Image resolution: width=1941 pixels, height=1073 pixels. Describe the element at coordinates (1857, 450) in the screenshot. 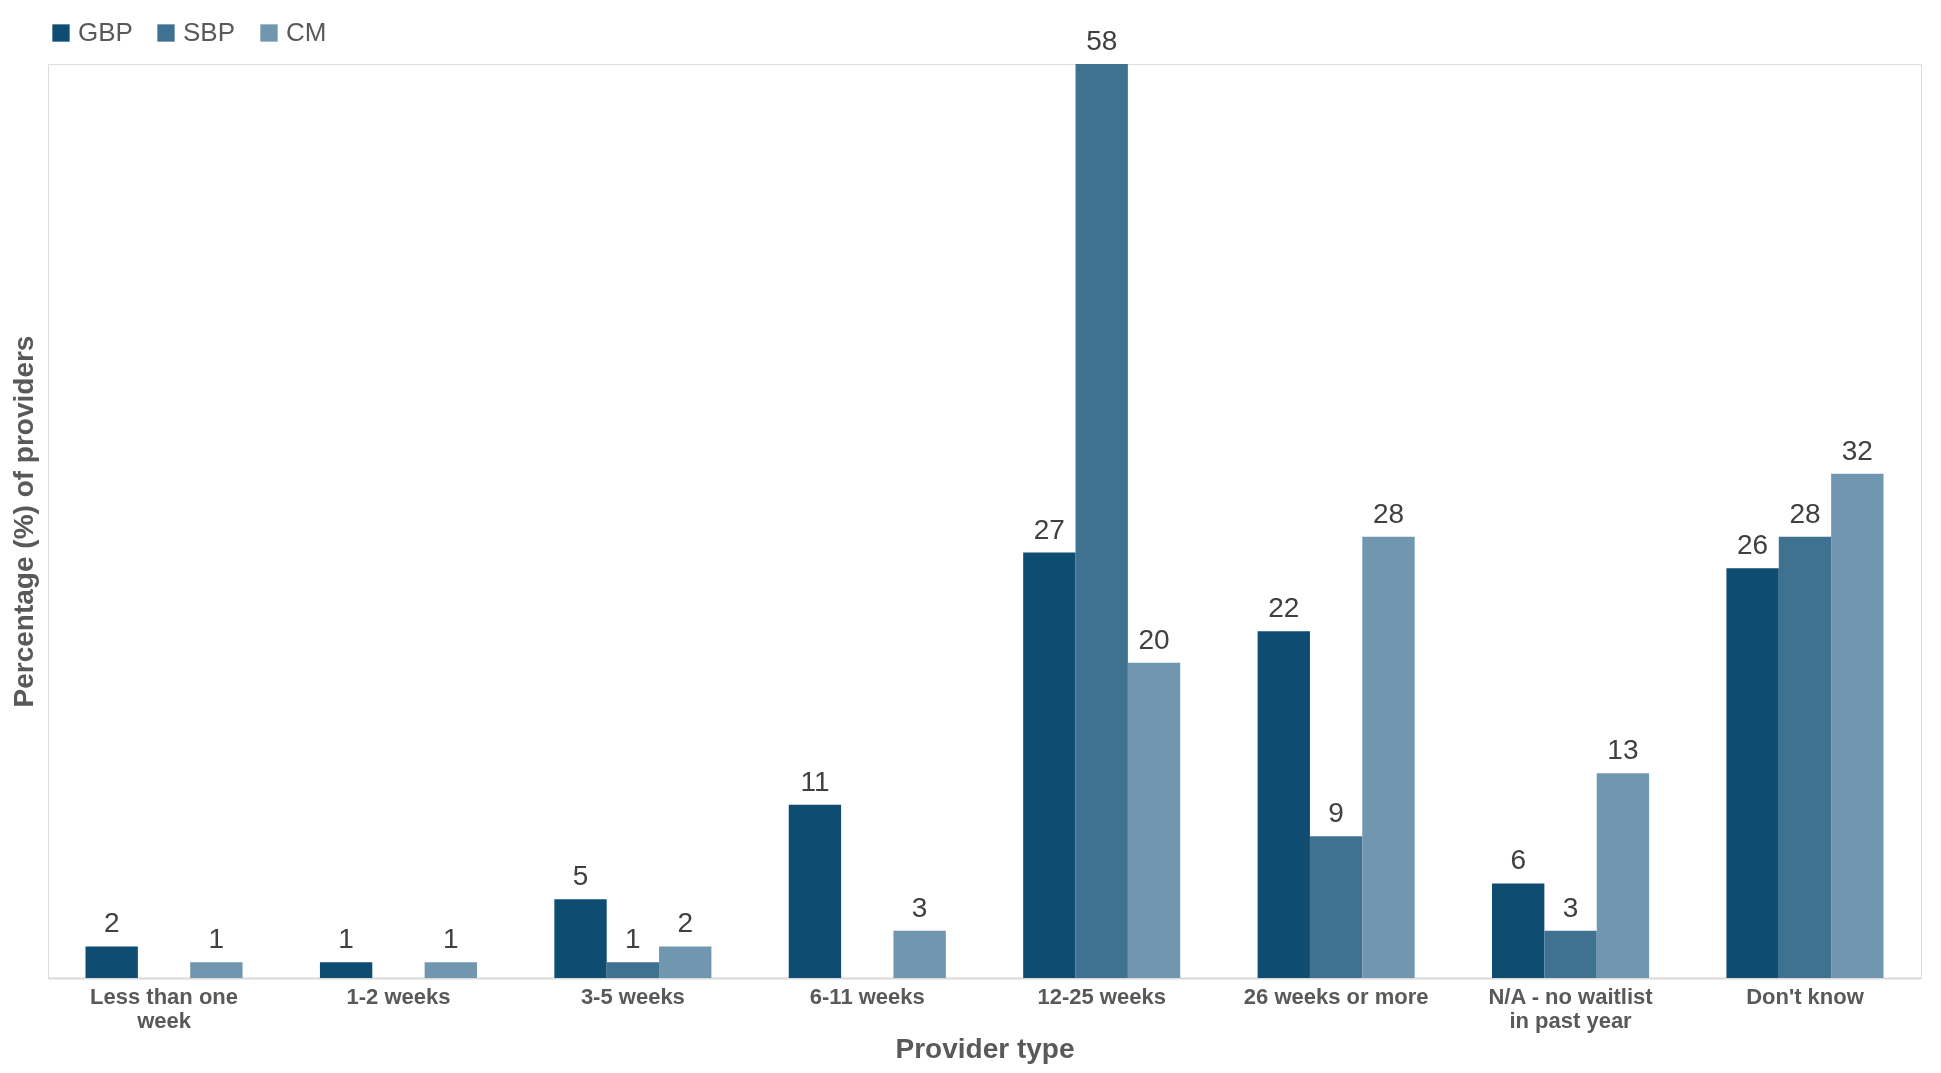

I see `data-label: 32` at that location.